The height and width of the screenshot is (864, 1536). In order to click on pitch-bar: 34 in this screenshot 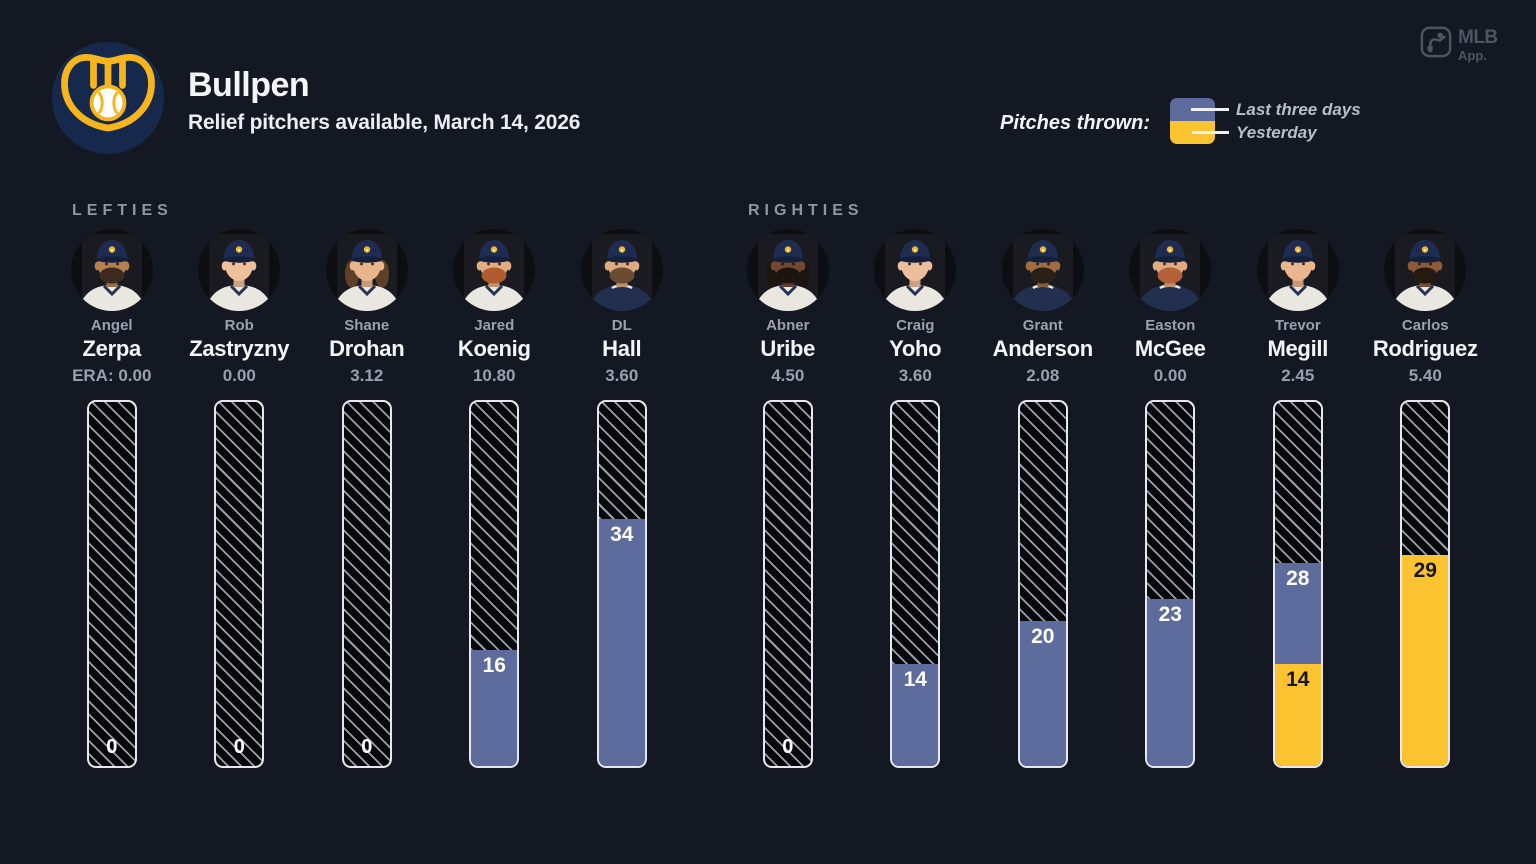, I will do `click(621, 584)`.